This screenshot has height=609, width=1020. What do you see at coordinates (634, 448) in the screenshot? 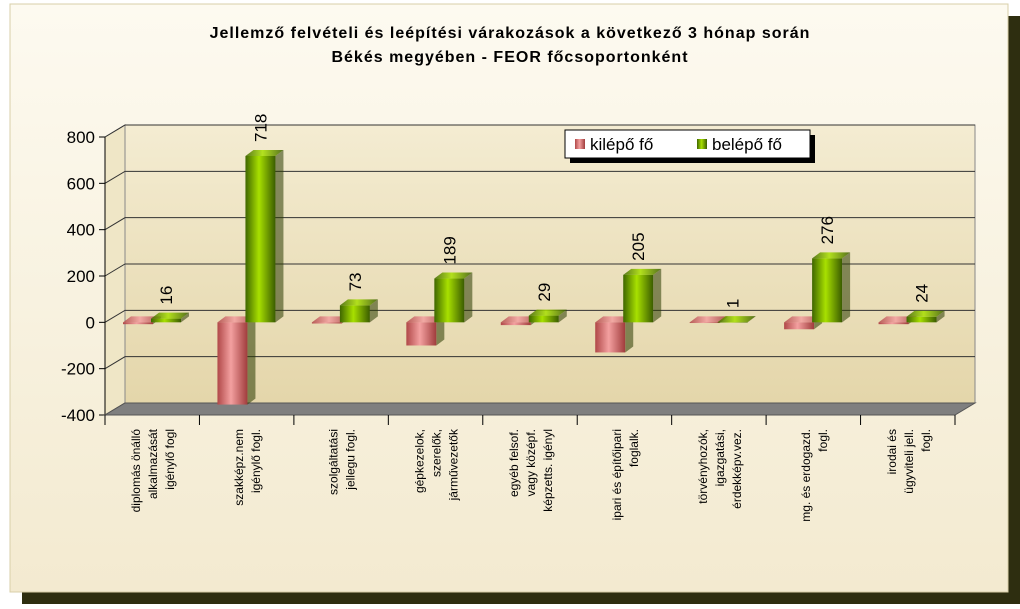
I see `x-tick-label: foglalk.` at bounding box center [634, 448].